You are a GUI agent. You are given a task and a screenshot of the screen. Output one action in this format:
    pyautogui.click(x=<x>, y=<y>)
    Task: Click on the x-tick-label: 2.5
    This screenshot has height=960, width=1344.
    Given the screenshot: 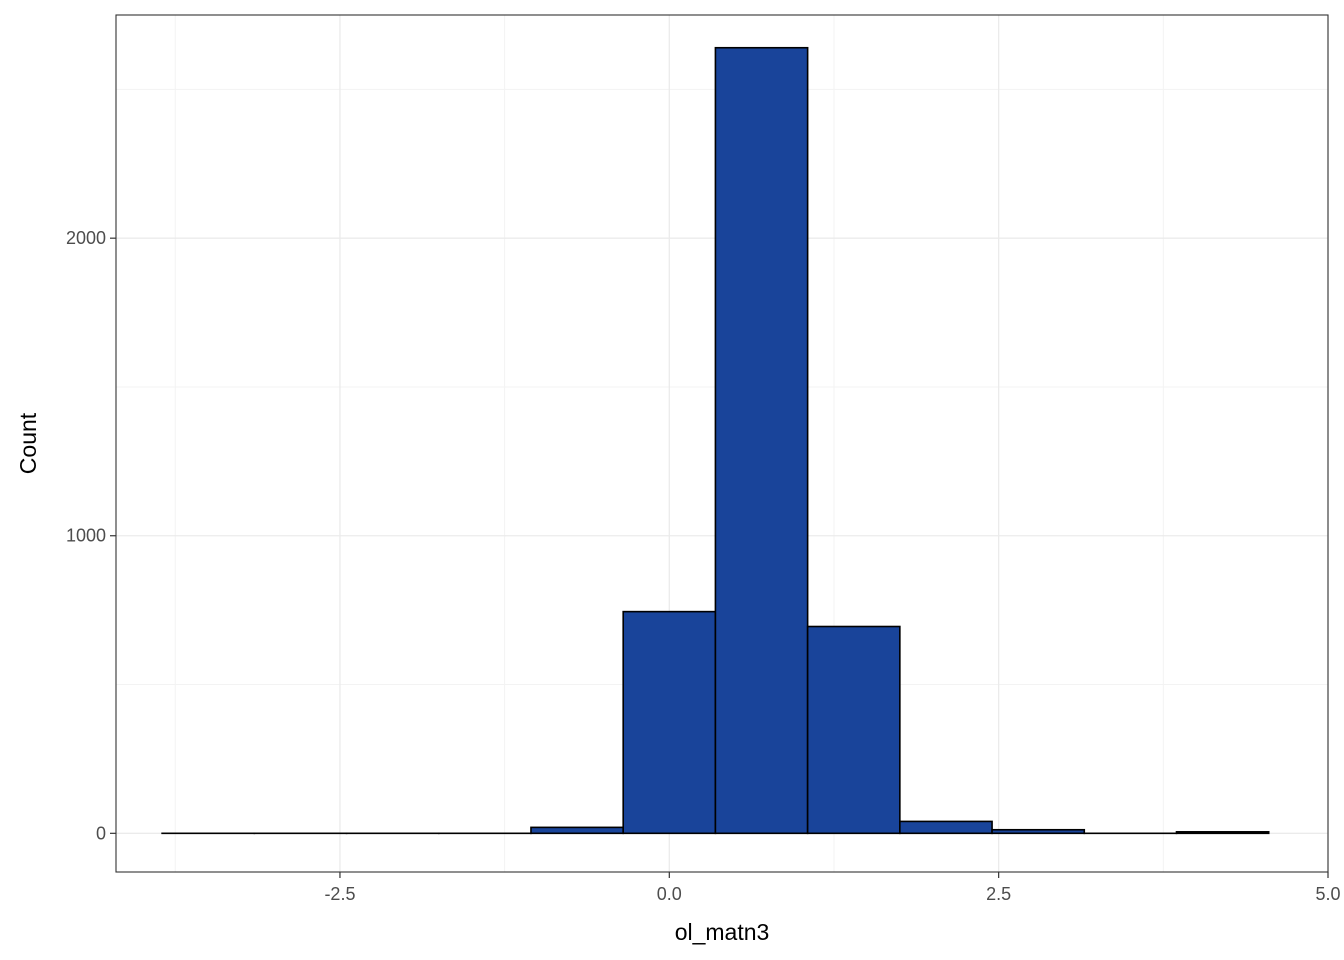 What is the action you would take?
    pyautogui.click(x=998, y=894)
    